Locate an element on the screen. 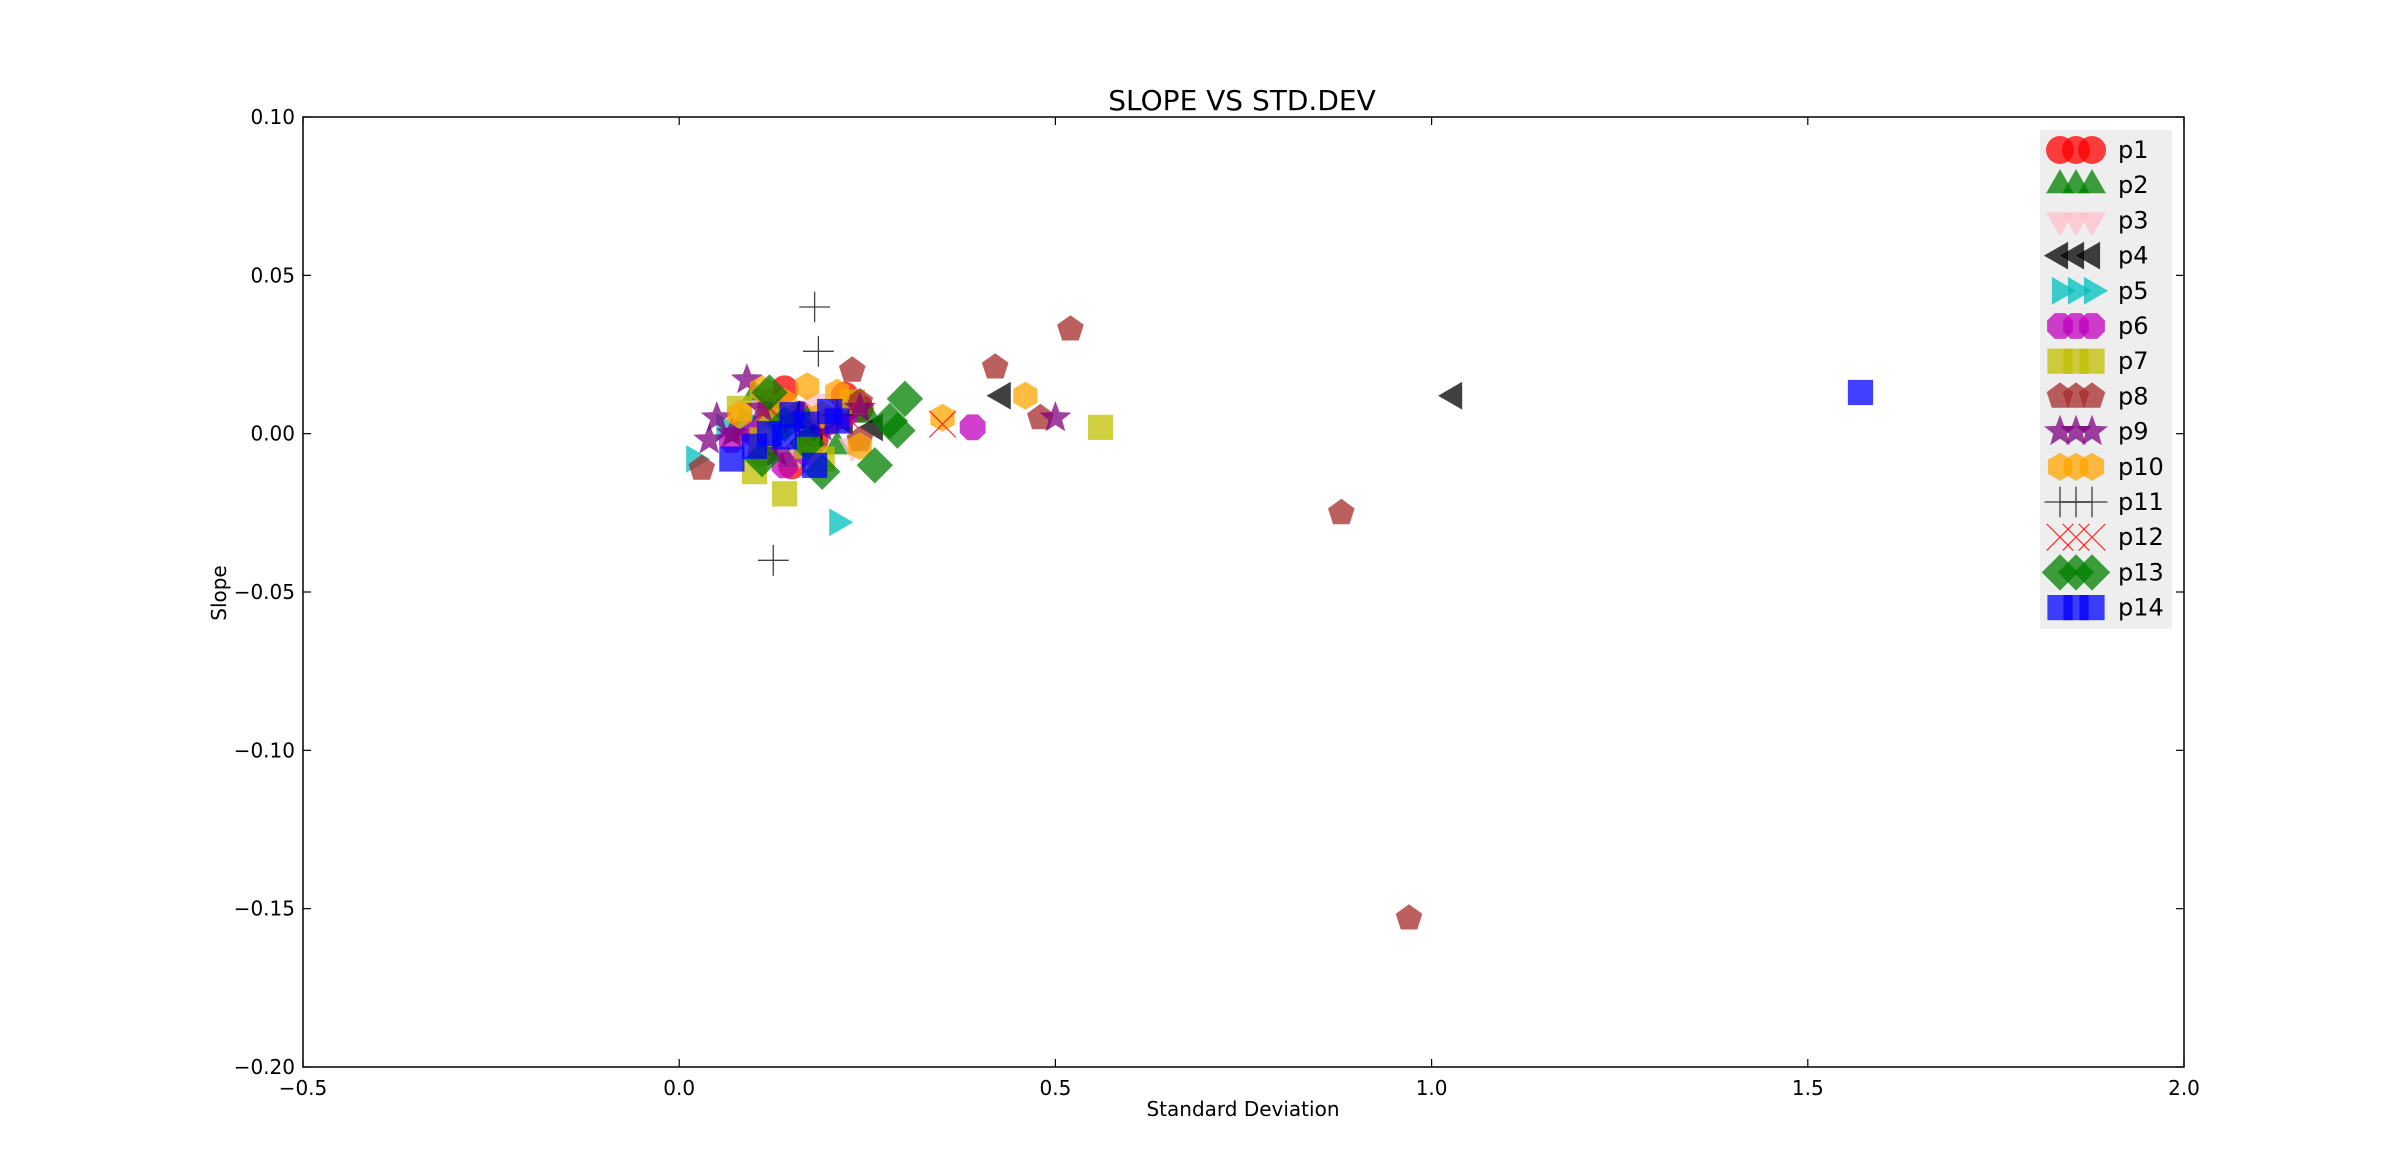 This screenshot has height=1172, width=2400. legend-label-p1: p1 is located at coordinates (2133, 150).